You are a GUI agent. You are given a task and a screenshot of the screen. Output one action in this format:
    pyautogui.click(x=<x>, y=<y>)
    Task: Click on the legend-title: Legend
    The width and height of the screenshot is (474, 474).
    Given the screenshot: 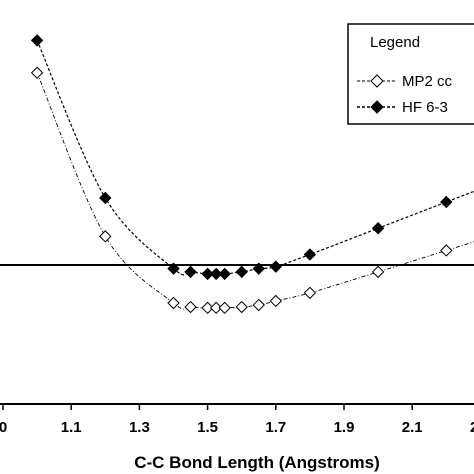 What is the action you would take?
    pyautogui.click(x=395, y=42)
    